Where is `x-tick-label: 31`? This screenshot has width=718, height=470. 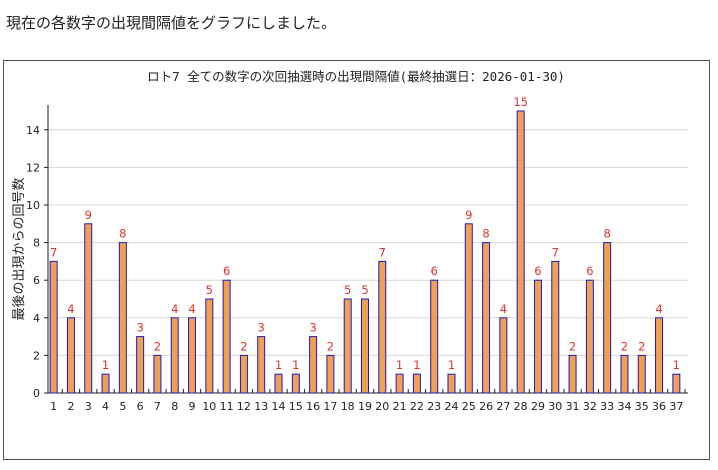 x-tick-label: 31 is located at coordinates (573, 406).